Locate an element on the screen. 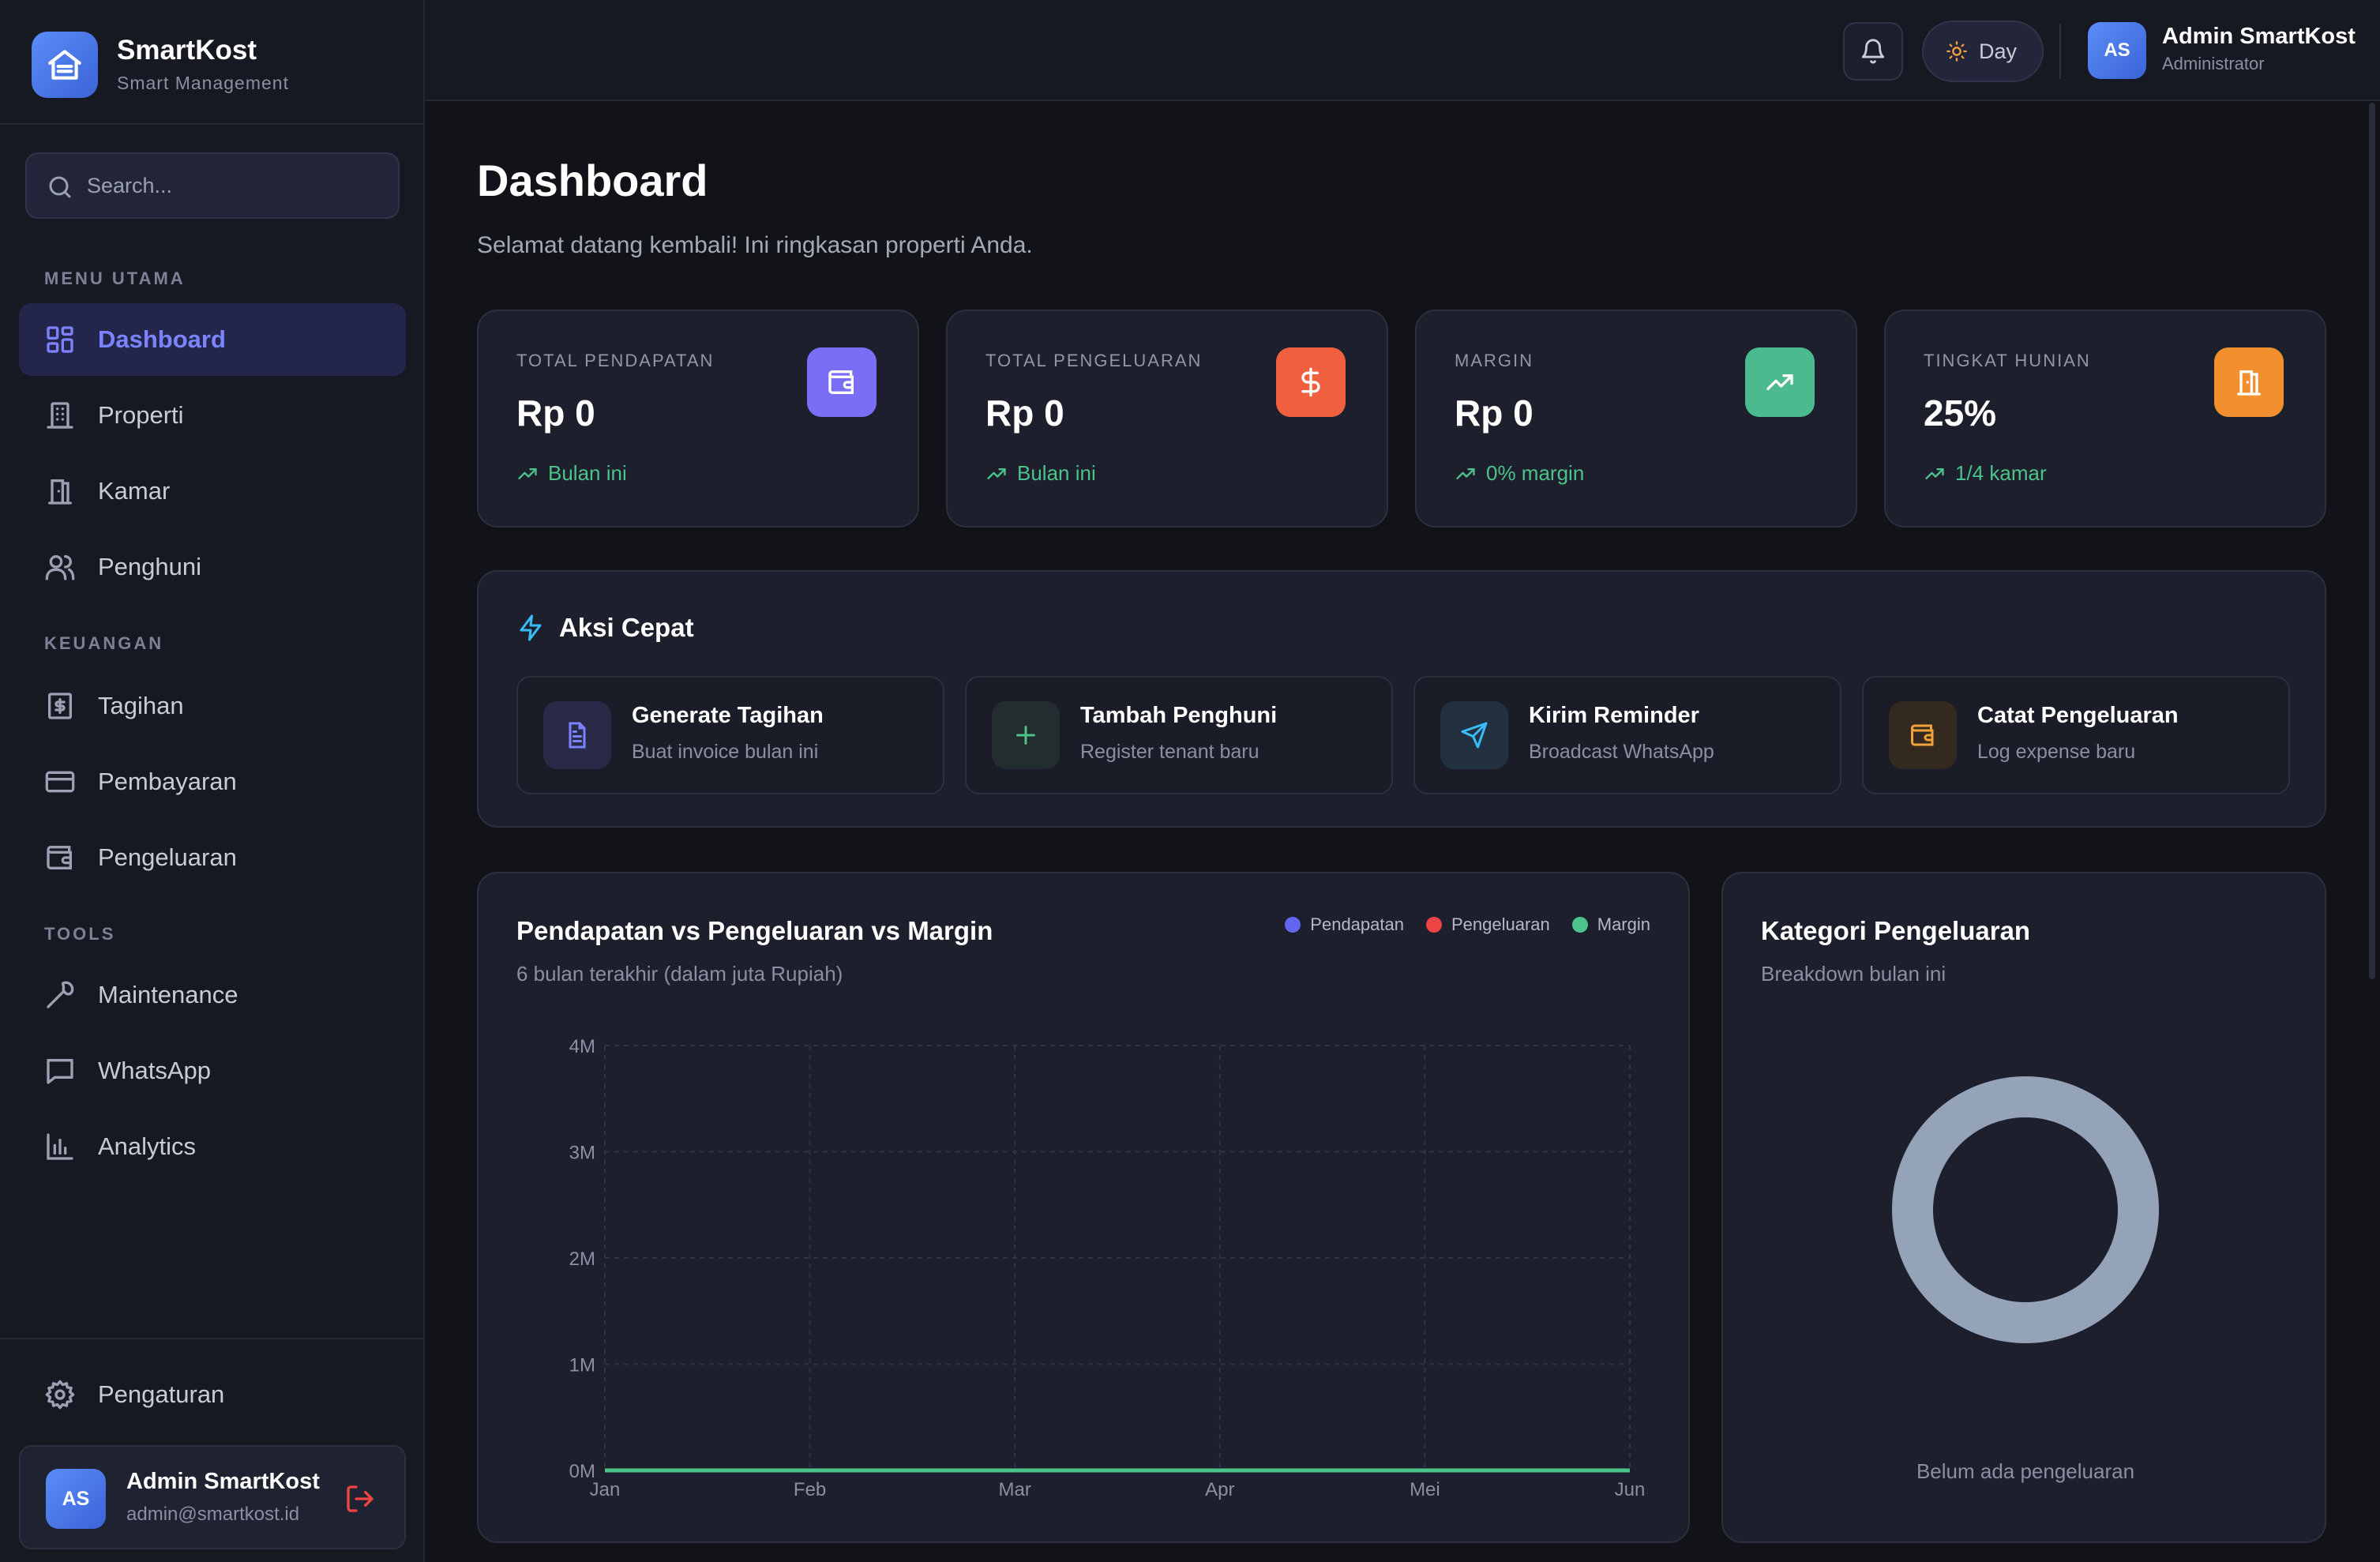  user-card: AS Admin SmartKost admin@smartkost.id is located at coordinates (212, 1497).